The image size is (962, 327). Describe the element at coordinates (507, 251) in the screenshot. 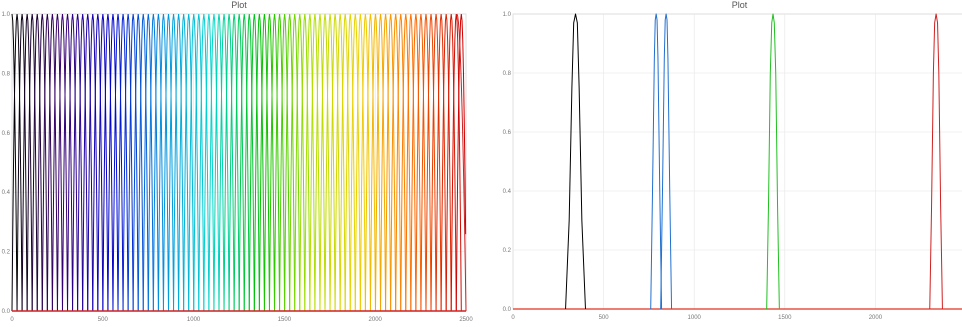

I see `y-tick-label: 0.2` at that location.